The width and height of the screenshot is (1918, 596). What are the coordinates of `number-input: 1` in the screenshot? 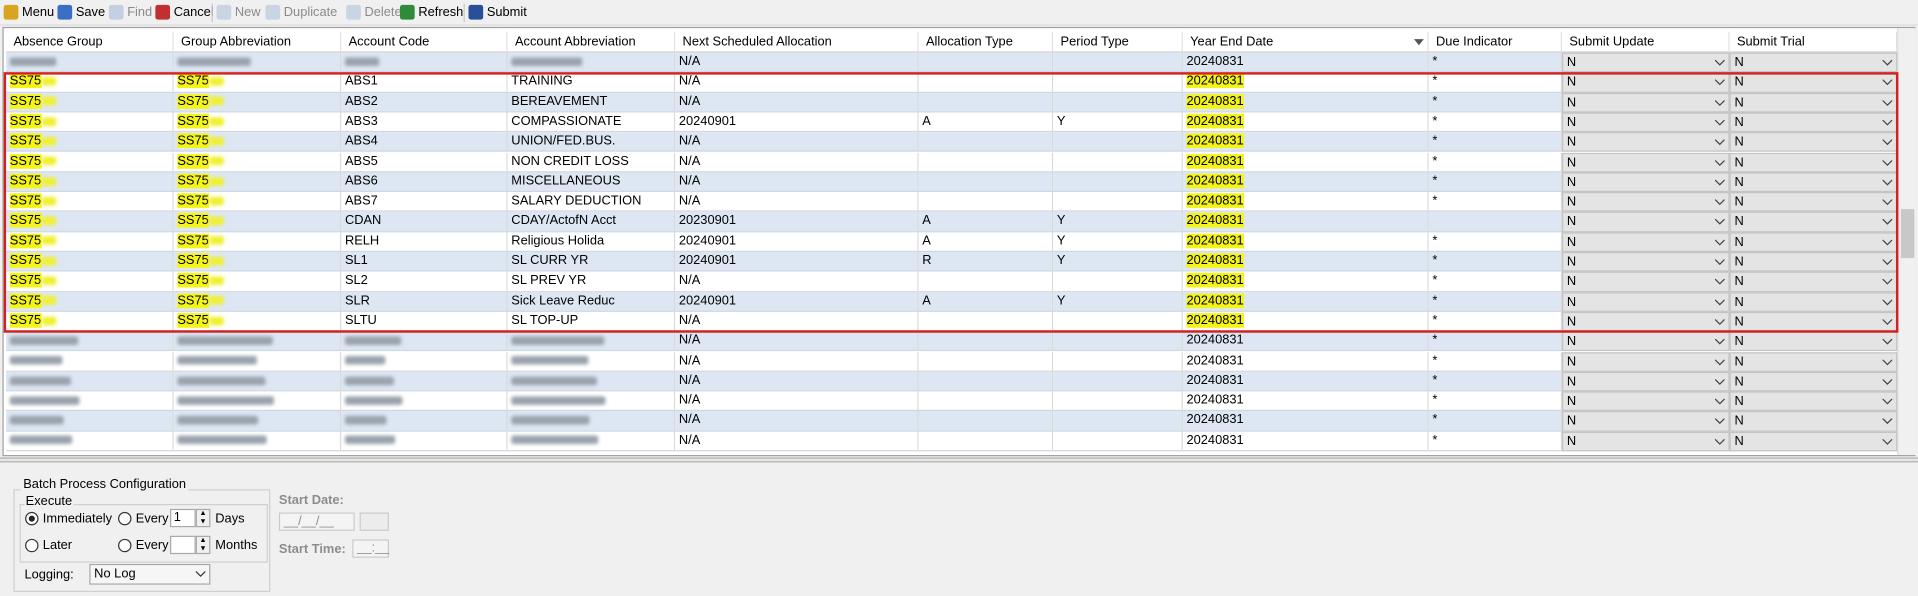 It's located at (183, 518).